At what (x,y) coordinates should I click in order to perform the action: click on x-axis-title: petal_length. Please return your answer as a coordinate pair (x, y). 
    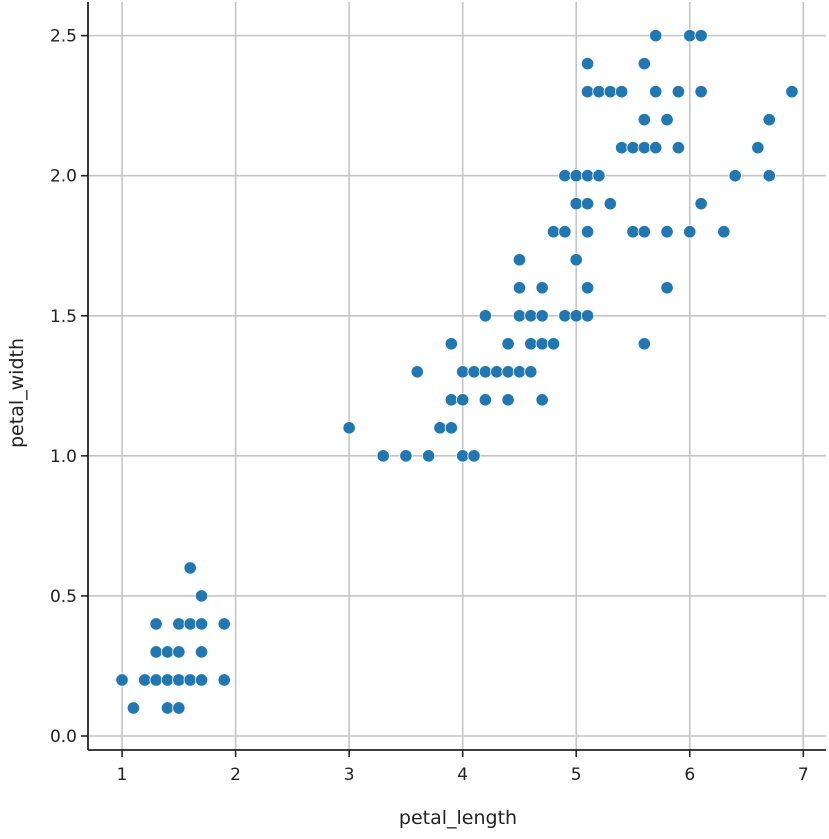
    Looking at the image, I should click on (458, 818).